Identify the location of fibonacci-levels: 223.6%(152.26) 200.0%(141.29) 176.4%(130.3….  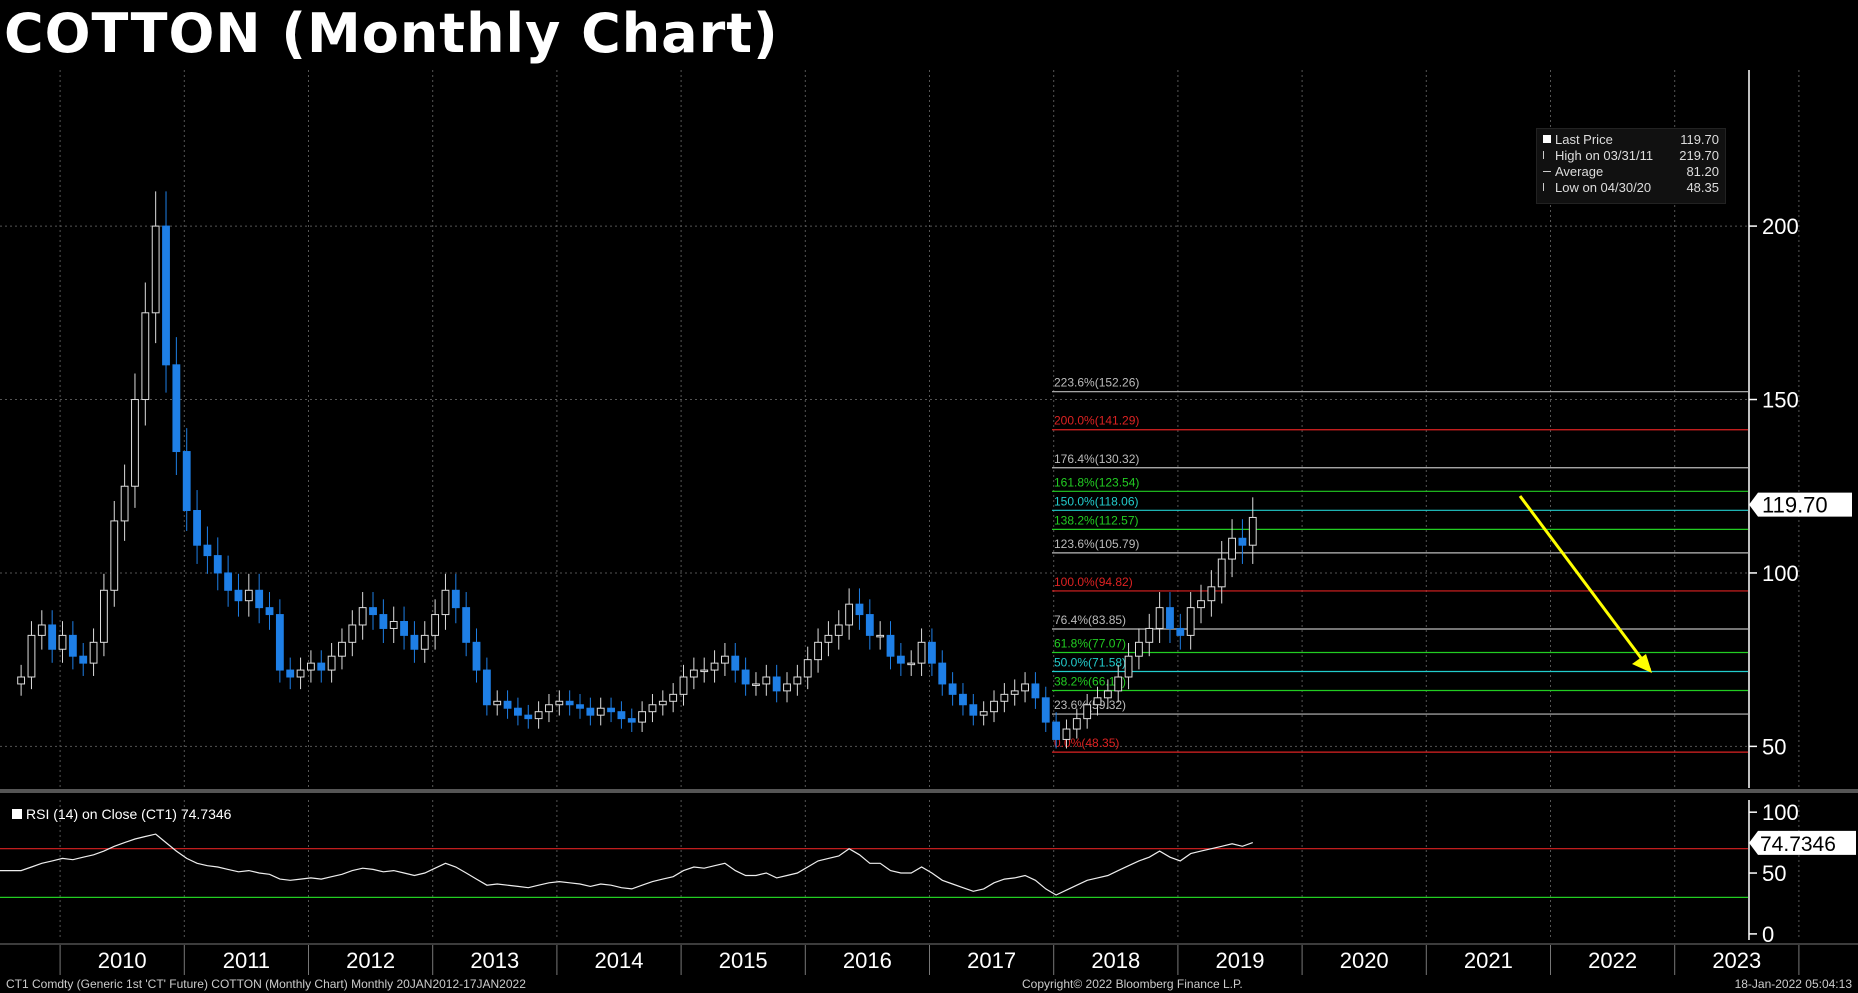
(1400, 564).